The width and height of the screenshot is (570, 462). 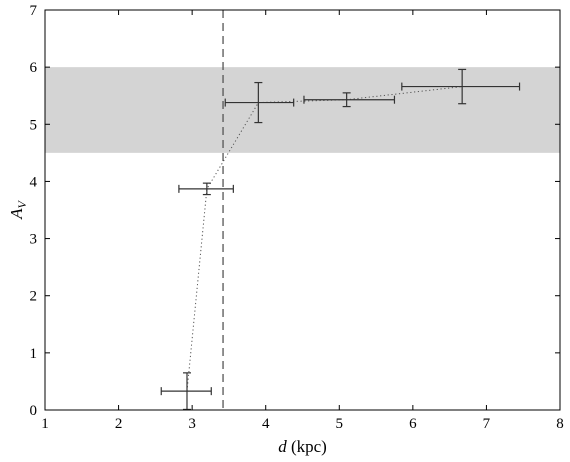 What do you see at coordinates (16, 214) in the screenshot?
I see `y-axis-label-variable: A` at bounding box center [16, 214].